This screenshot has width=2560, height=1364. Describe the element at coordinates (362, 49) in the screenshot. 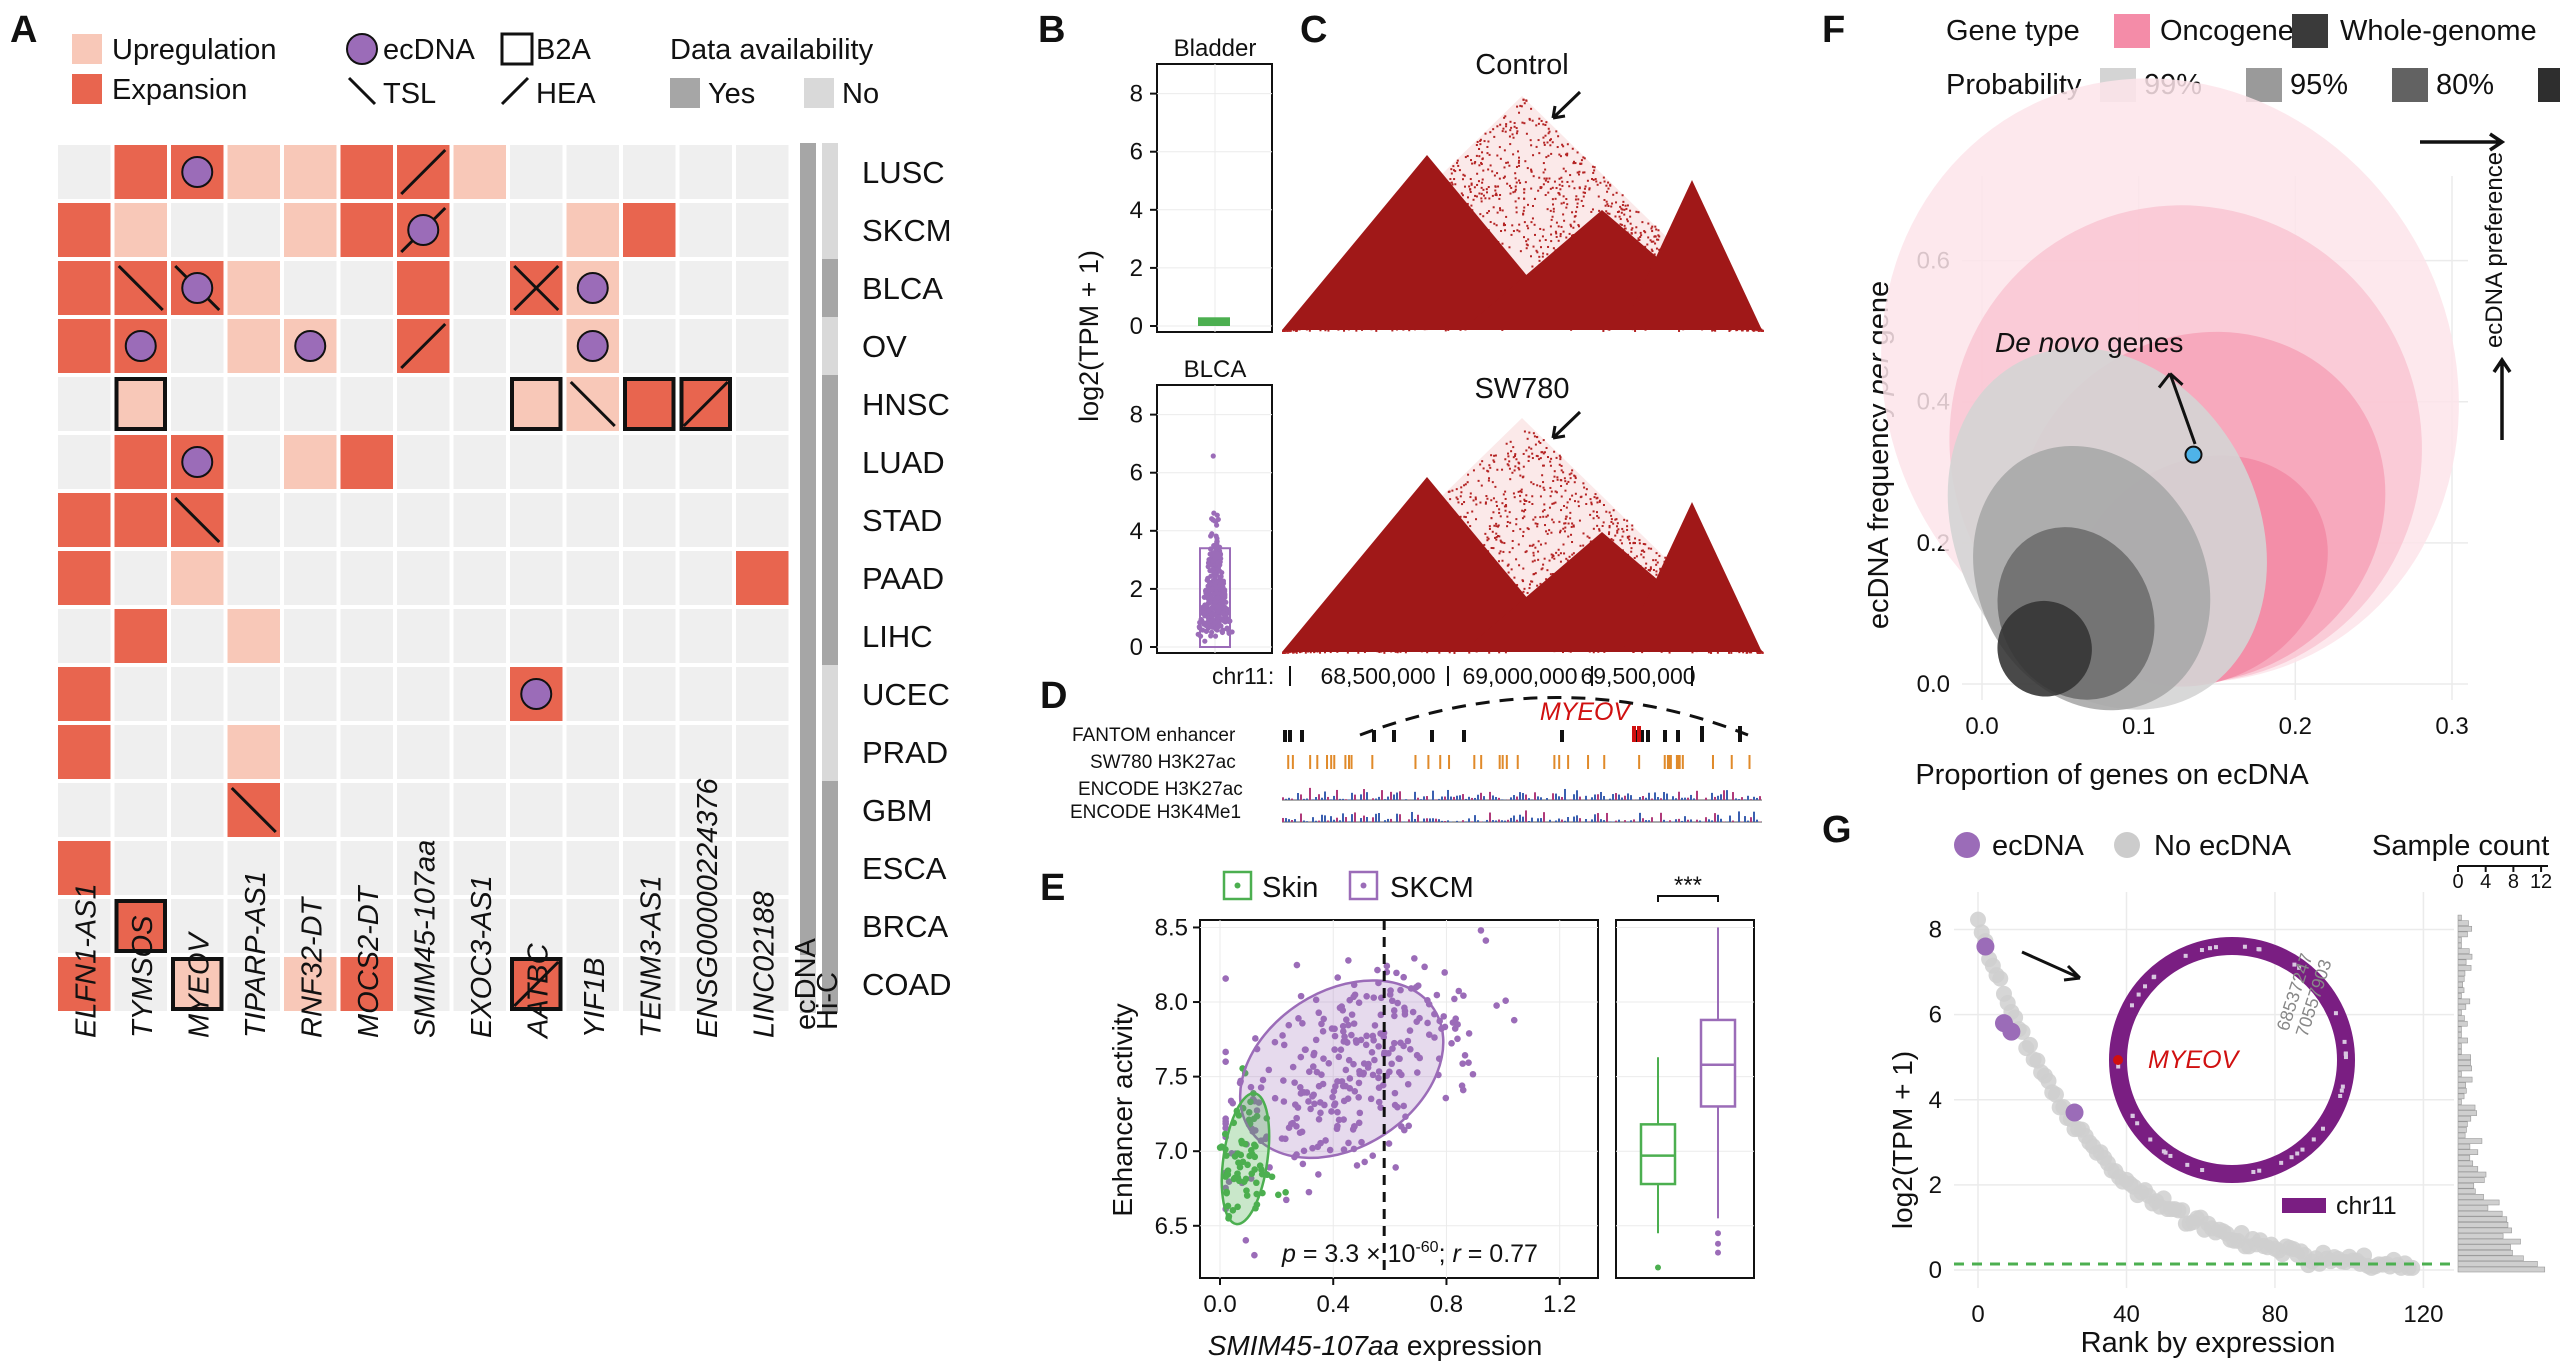

I see `legend-ecdna-icon` at that location.